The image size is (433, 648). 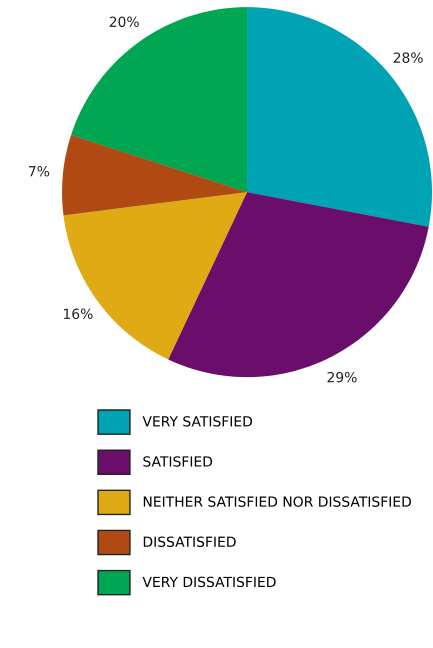 What do you see at coordinates (190, 542) in the screenshot?
I see `legend-label: DISSATISFIED` at bounding box center [190, 542].